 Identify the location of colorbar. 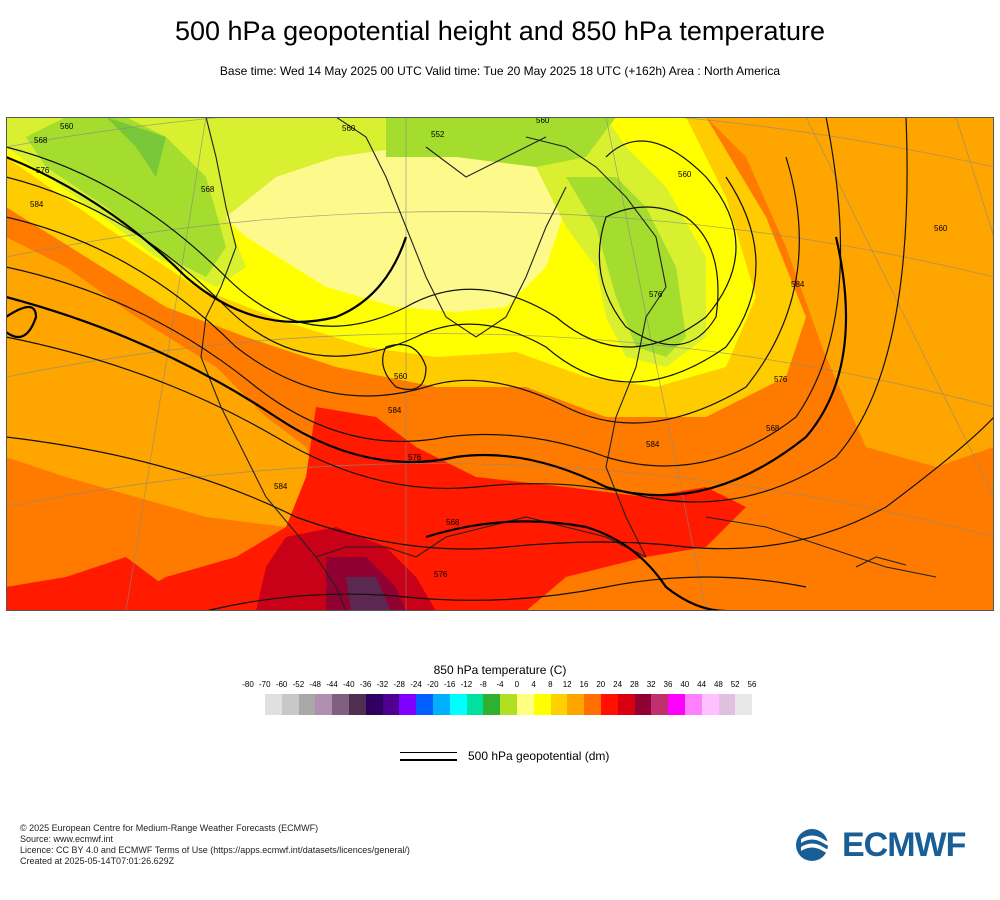
(509, 704).